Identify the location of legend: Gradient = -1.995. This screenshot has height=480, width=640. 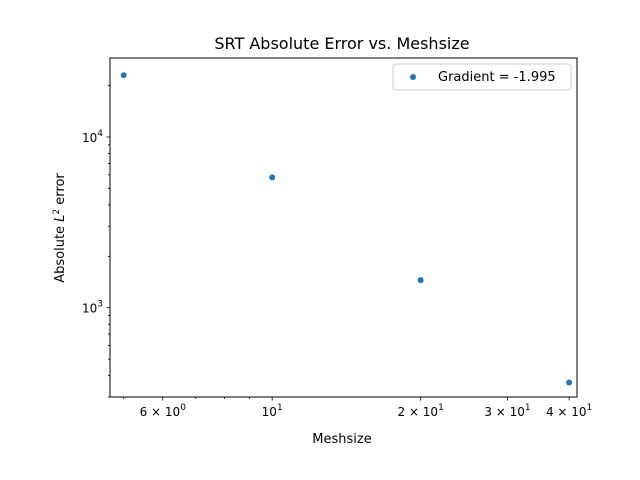
(482, 77).